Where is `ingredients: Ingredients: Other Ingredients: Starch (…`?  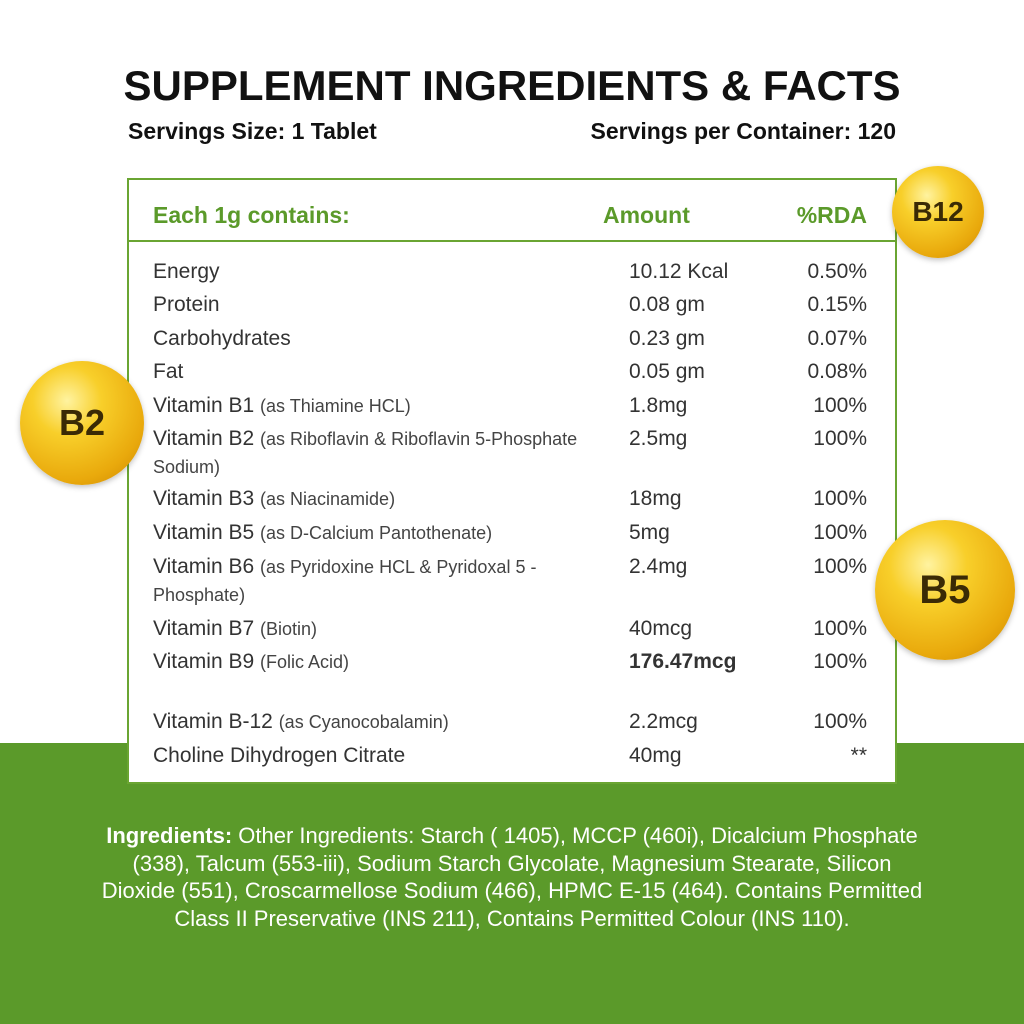
ingredients: Ingredients: Other Ingredients: Starch (… is located at coordinates (512, 877).